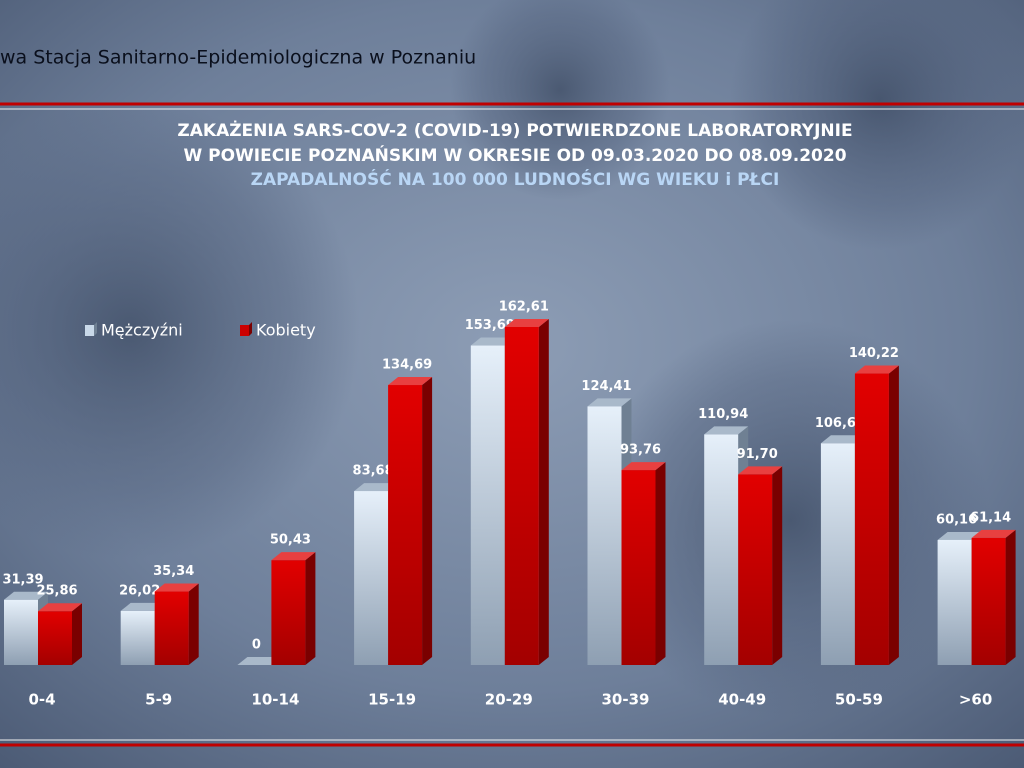  I want to click on value-label: 110,94, so click(723, 414).